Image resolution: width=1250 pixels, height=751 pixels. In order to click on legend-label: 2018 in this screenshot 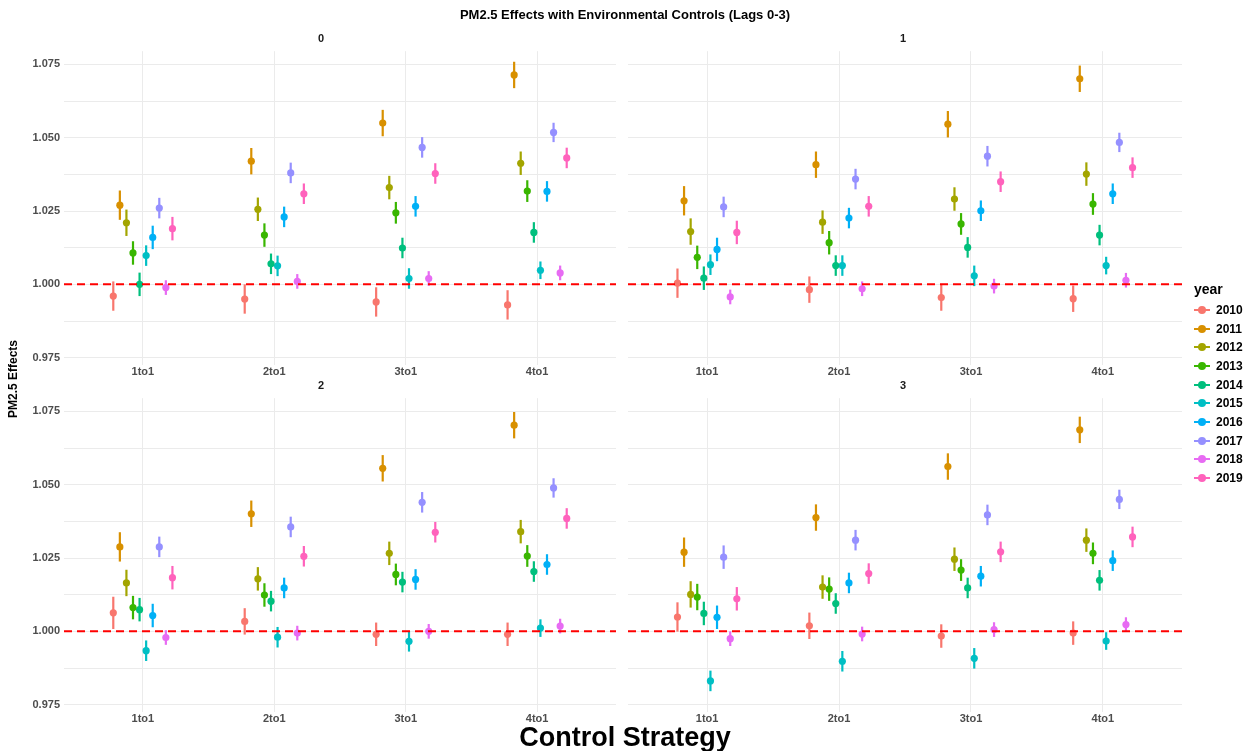, I will do `click(1229, 459)`.